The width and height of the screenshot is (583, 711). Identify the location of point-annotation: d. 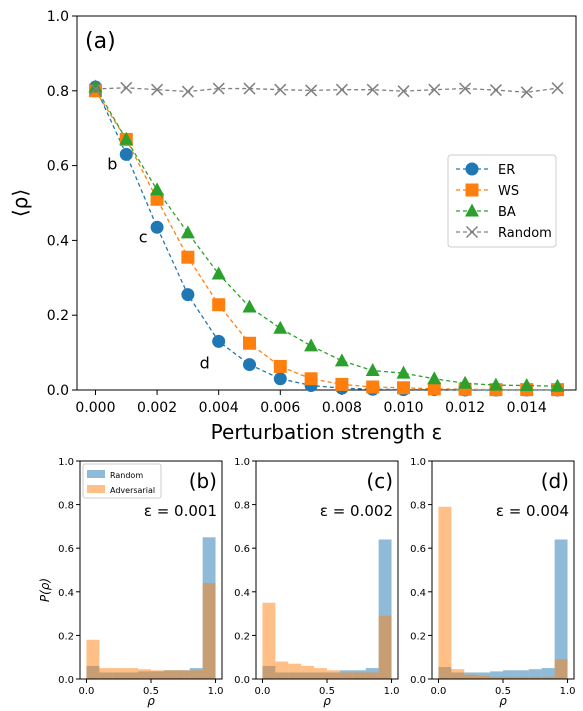
(205, 362).